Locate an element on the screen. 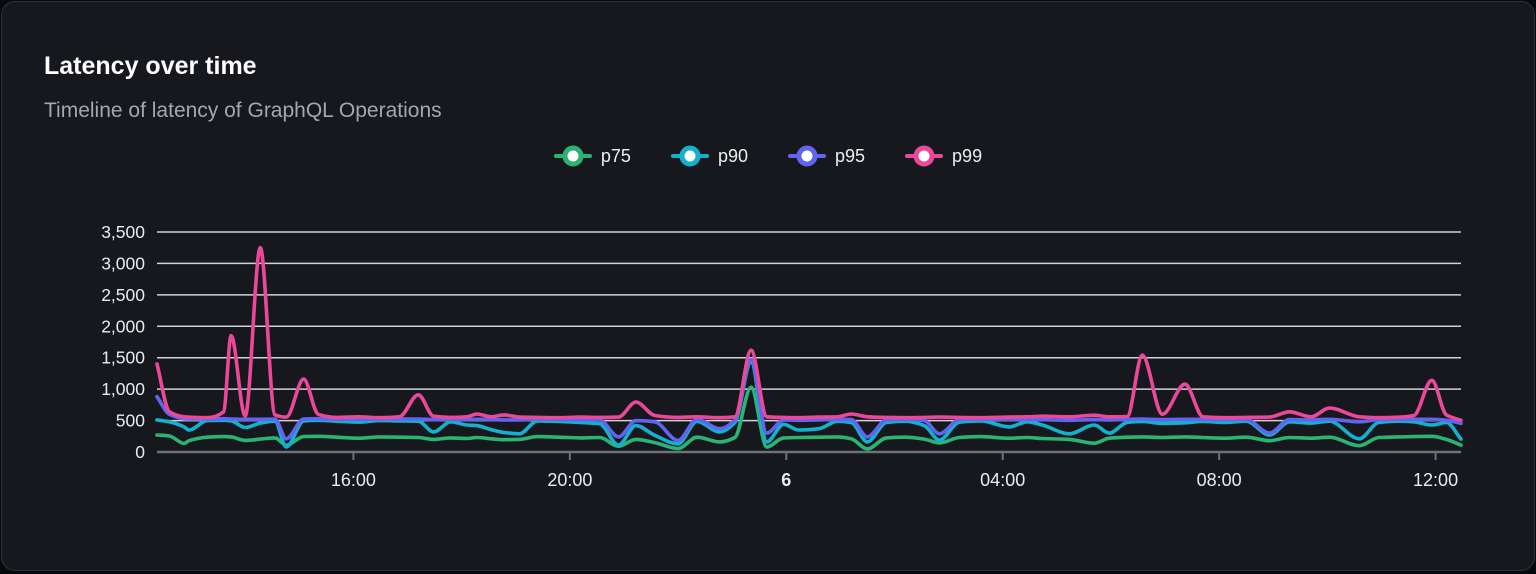 The image size is (1536, 574). x-tick-label: 20:00 is located at coordinates (569, 480).